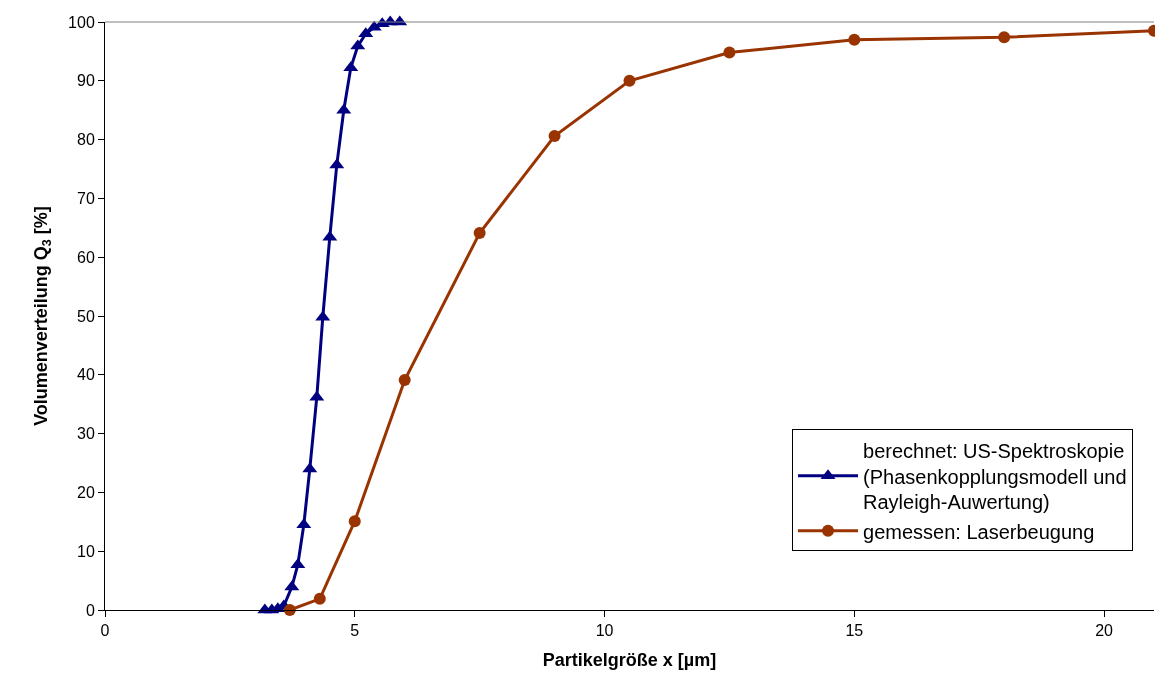 Image resolution: width=1155 pixels, height=699 pixels. I want to click on y-tick-label: 10, so click(86, 551).